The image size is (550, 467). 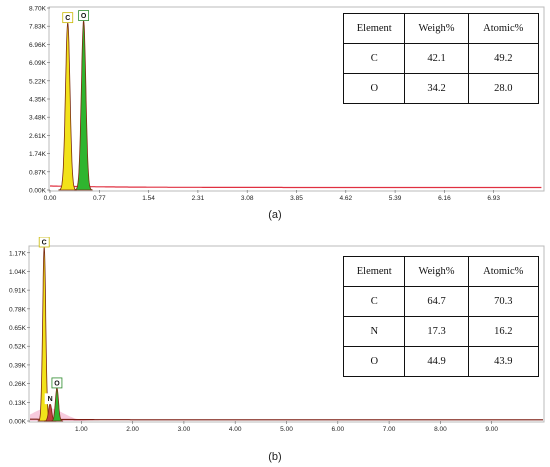 I want to click on x-tick-label: 3.08, so click(x=247, y=198).